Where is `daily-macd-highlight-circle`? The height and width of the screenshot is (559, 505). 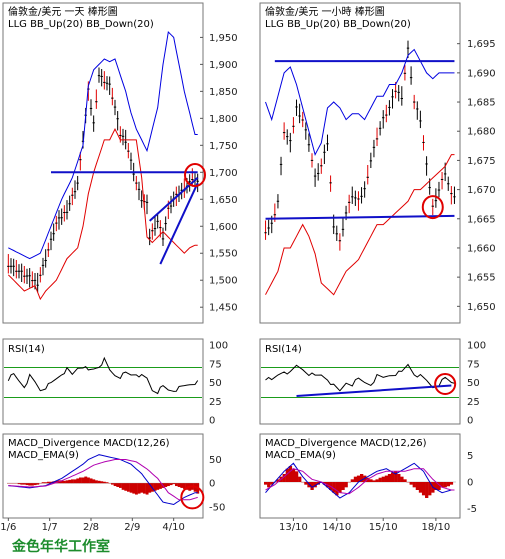 daily-macd-highlight-circle is located at coordinates (192, 497).